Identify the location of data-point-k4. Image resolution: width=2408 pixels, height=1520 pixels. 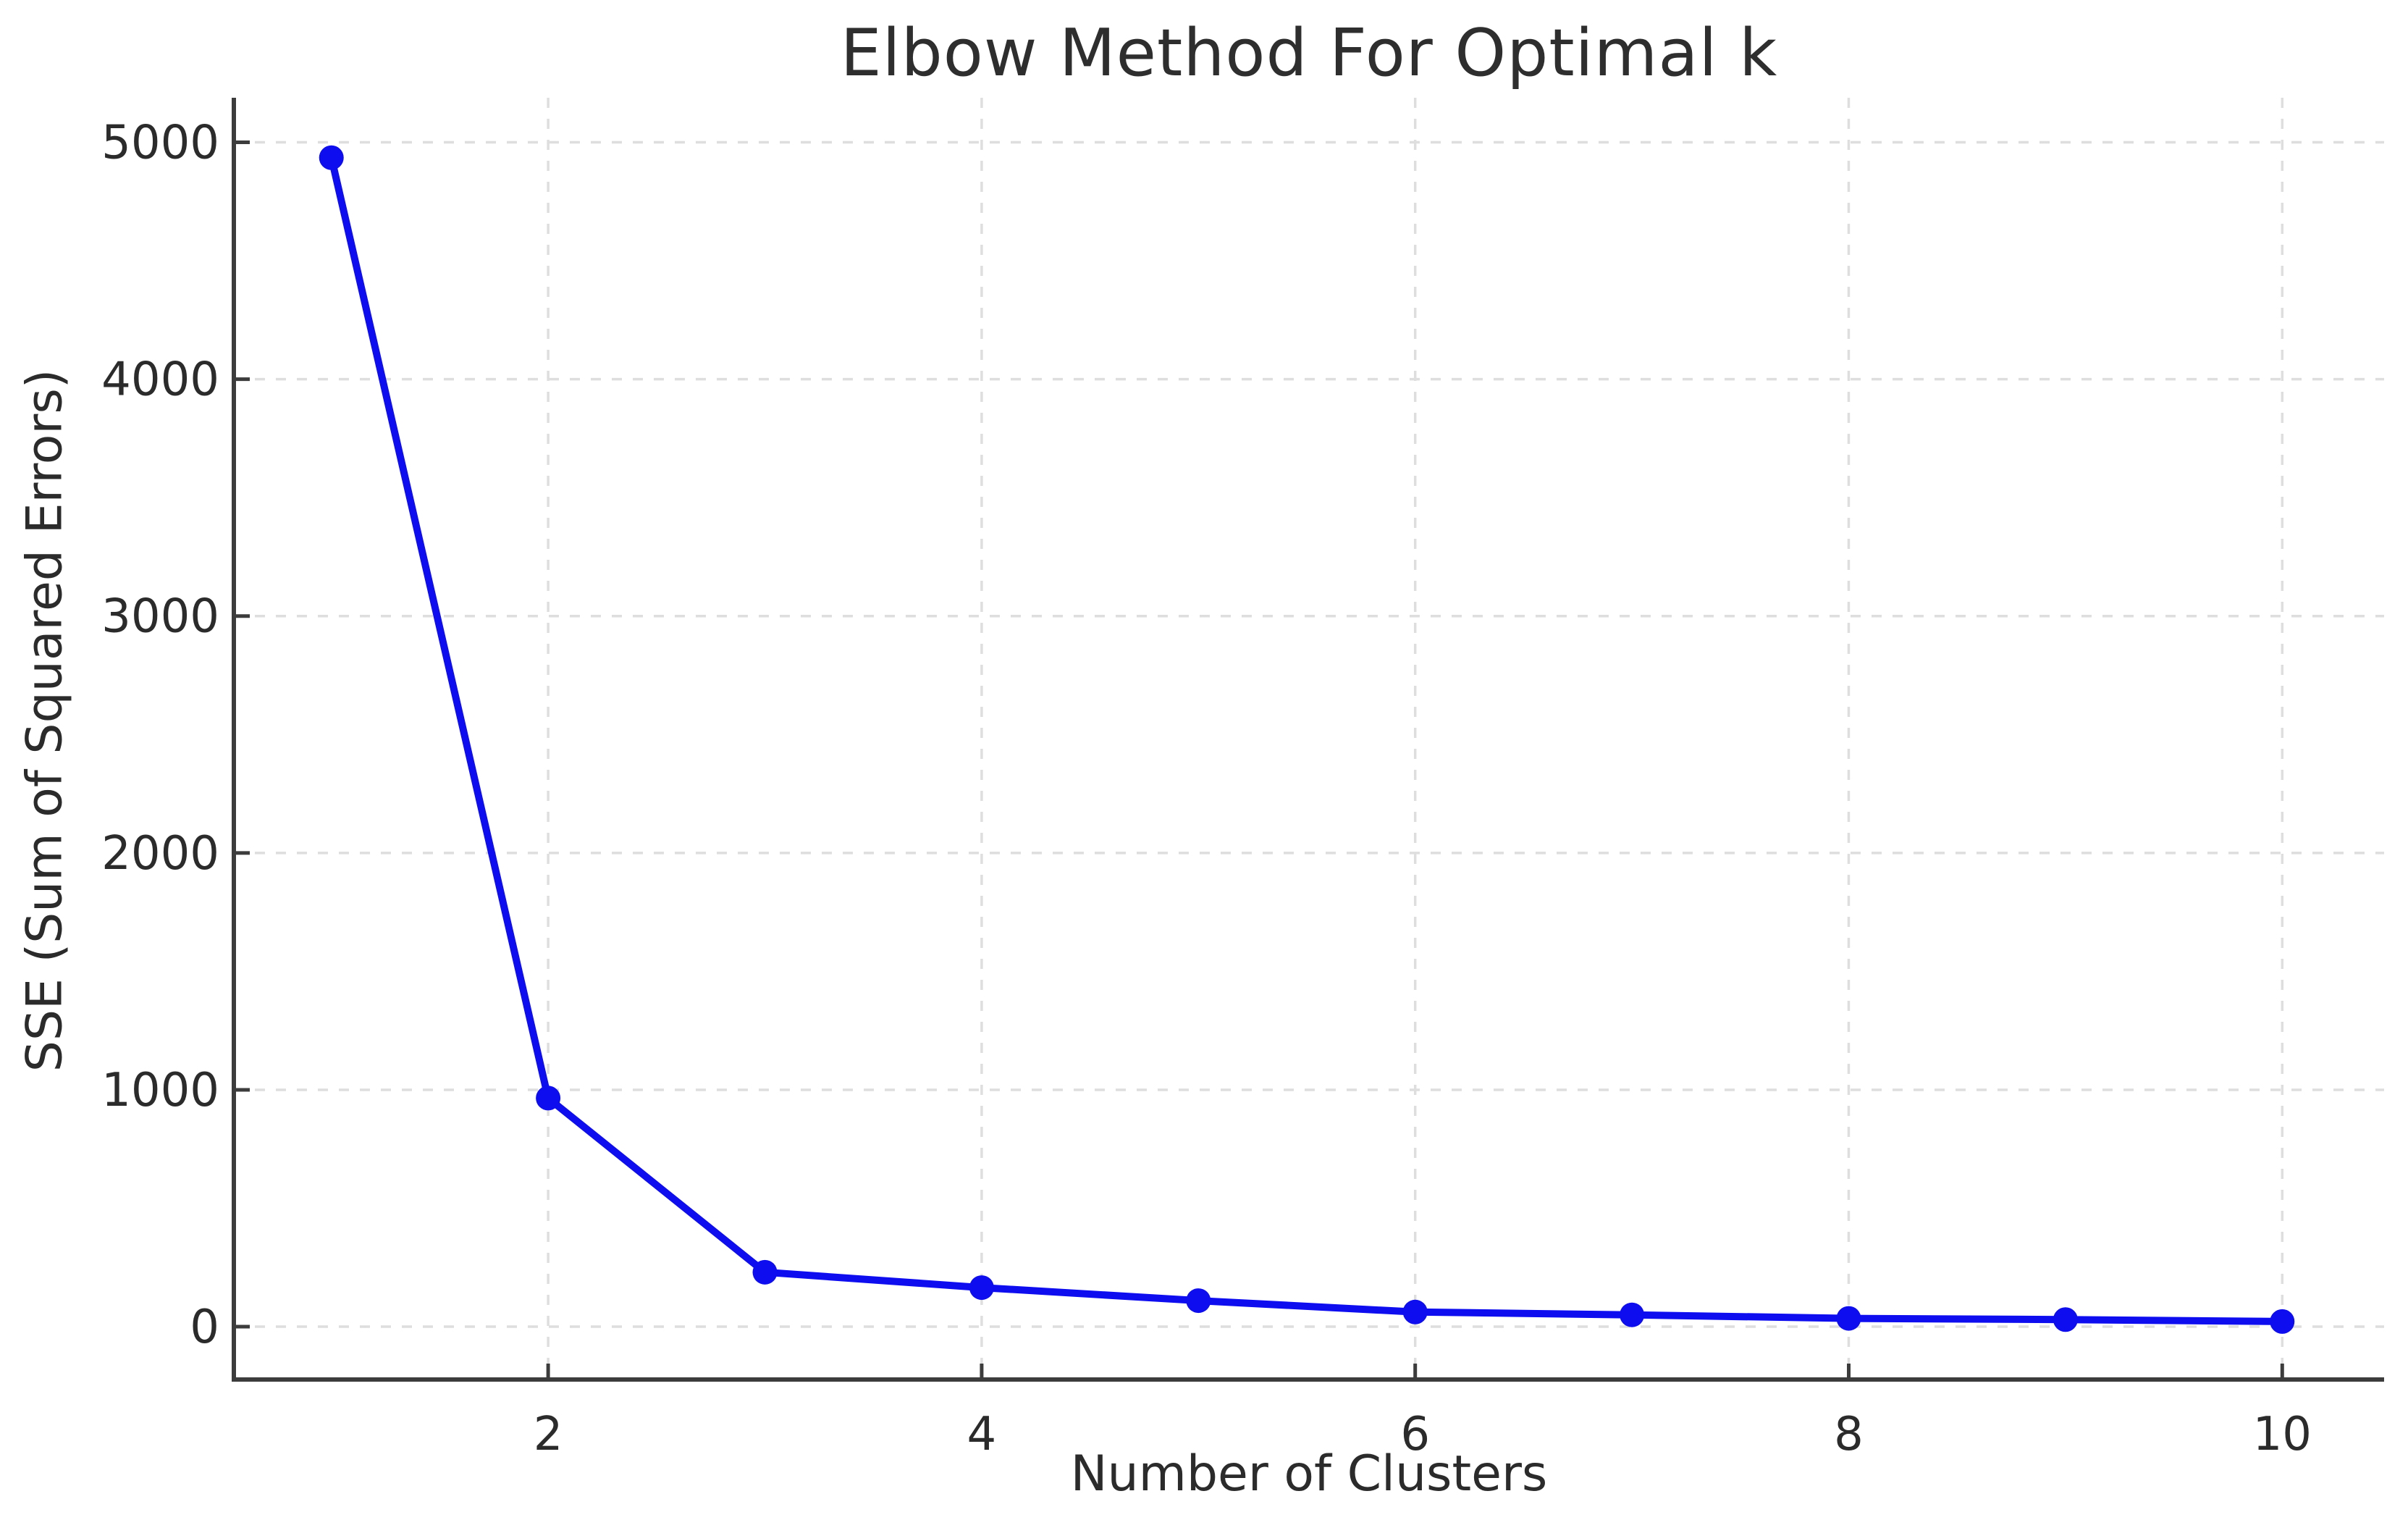
(981, 1288).